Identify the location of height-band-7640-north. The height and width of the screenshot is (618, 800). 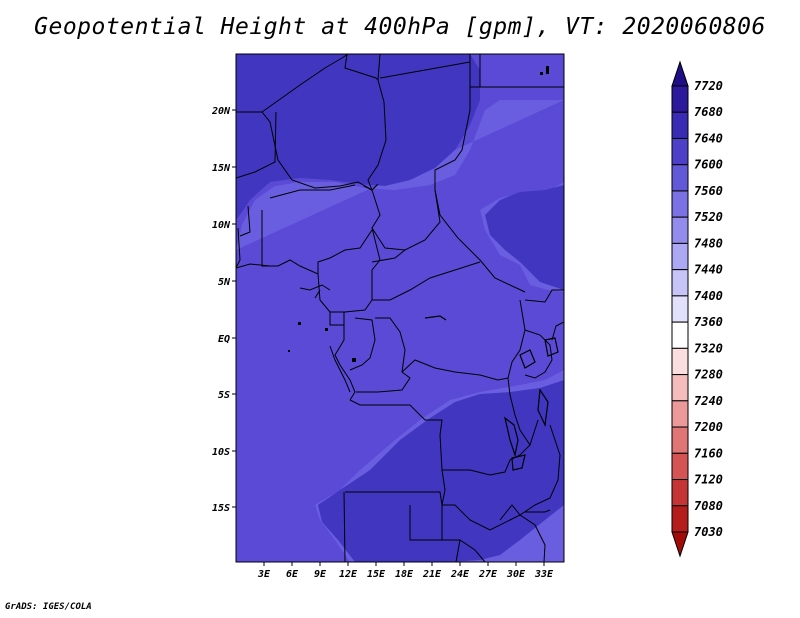
(358, 137).